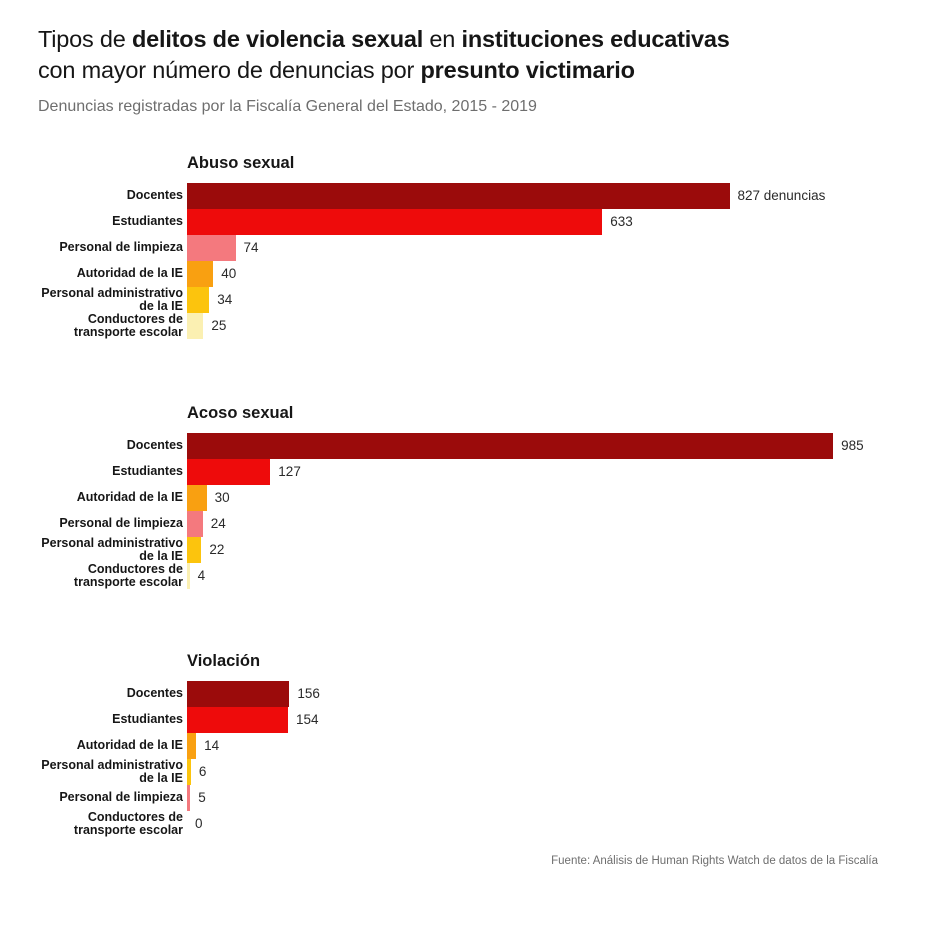  I want to click on value-label: 127, so click(289, 471).